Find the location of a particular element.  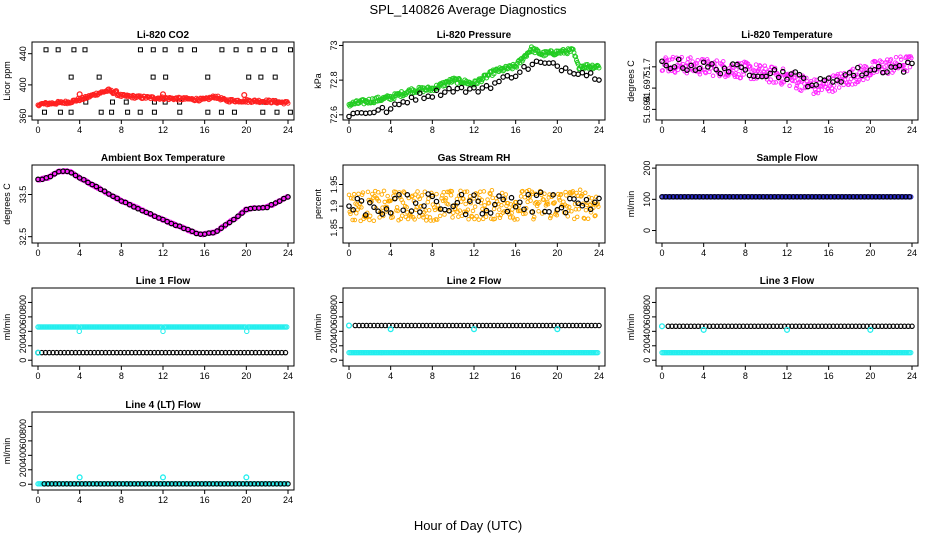

y-tick-label: 200 is located at coordinates (23, 345).